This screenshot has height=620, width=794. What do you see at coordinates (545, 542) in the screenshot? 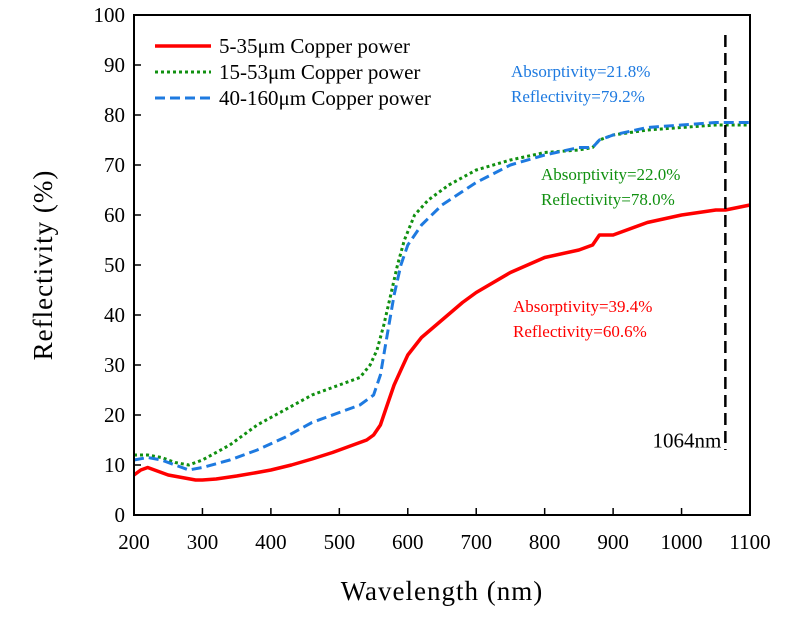
I see `x-tick-label: 800` at bounding box center [545, 542].